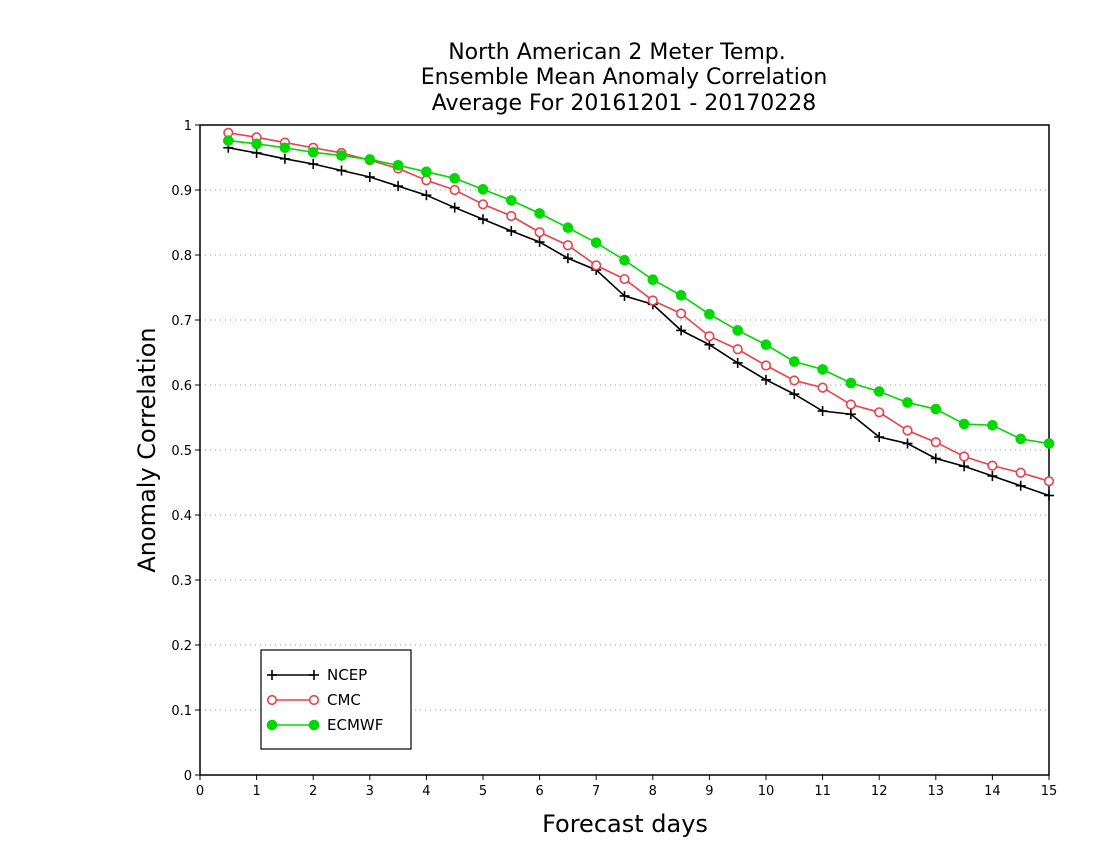 The image size is (1100, 850). Describe the element at coordinates (314, 700) in the screenshot. I see `legend-marker-end-cmc` at that location.